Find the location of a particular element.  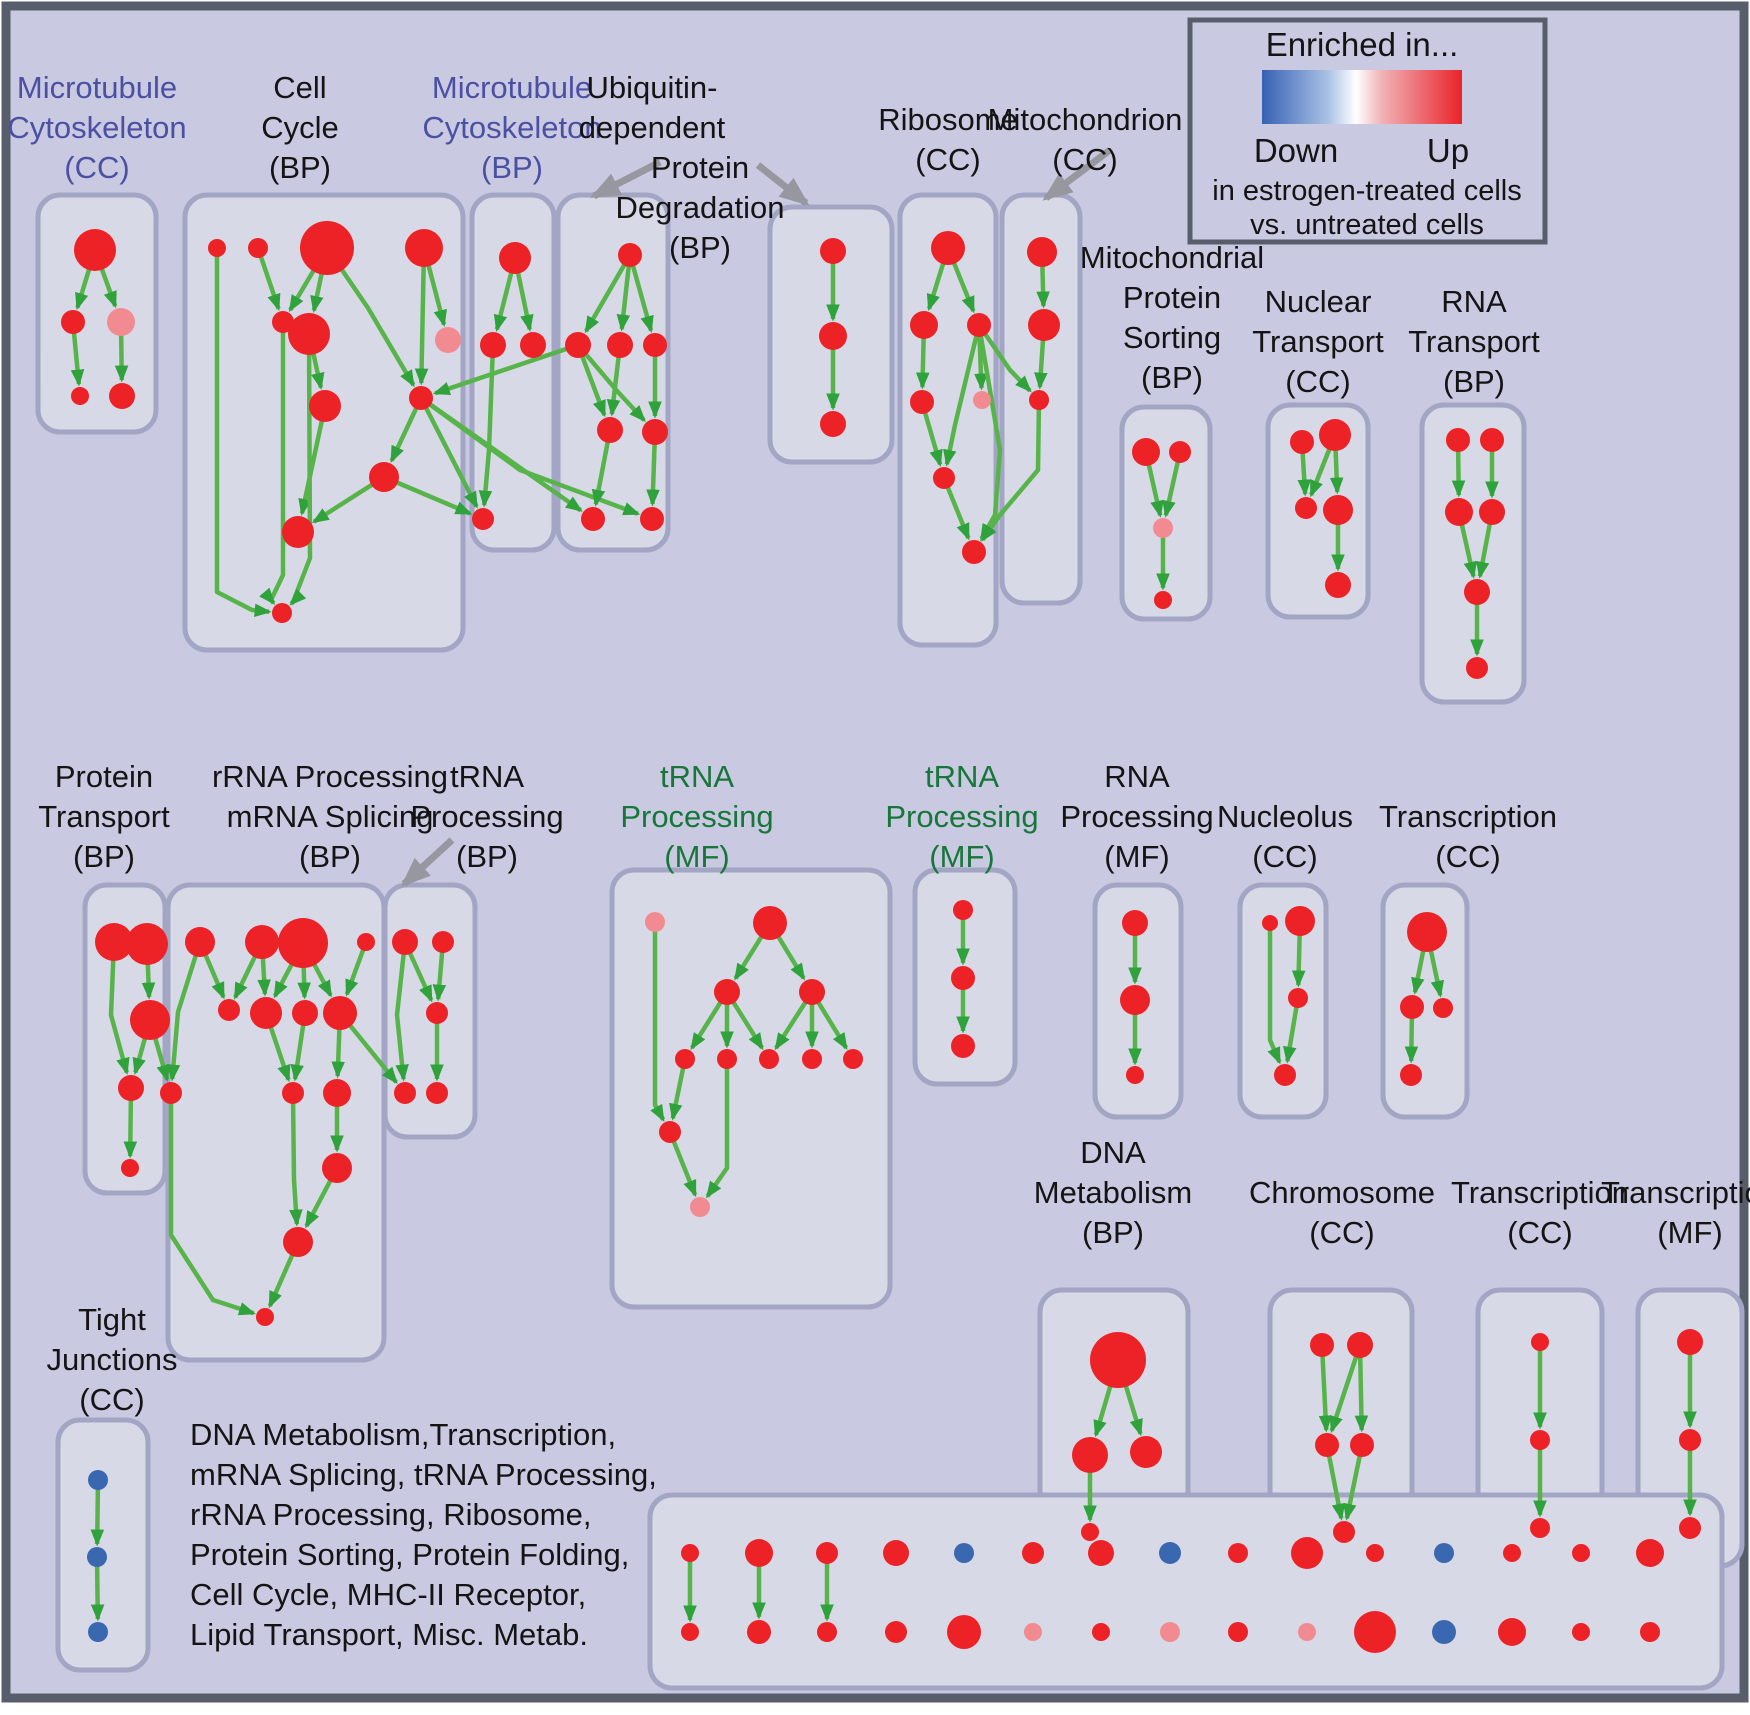

node-p5 is located at coordinates (130, 1168).